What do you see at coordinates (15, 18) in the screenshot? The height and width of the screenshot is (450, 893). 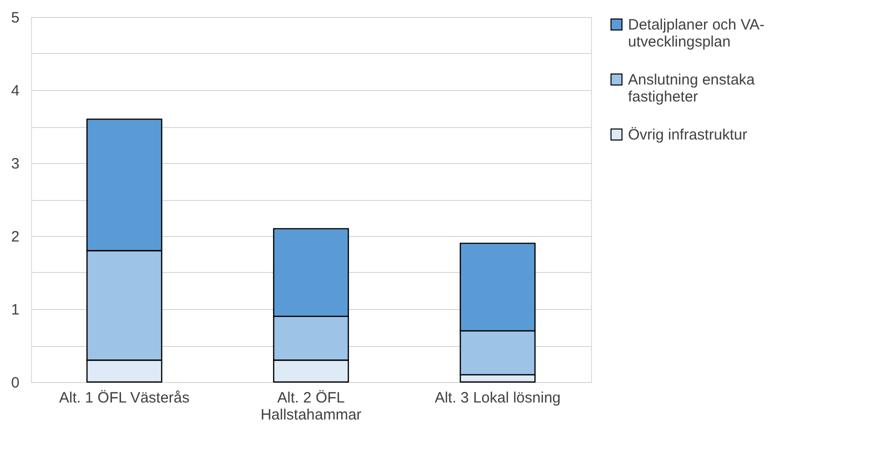 I see `y-tick-label: 5` at bounding box center [15, 18].